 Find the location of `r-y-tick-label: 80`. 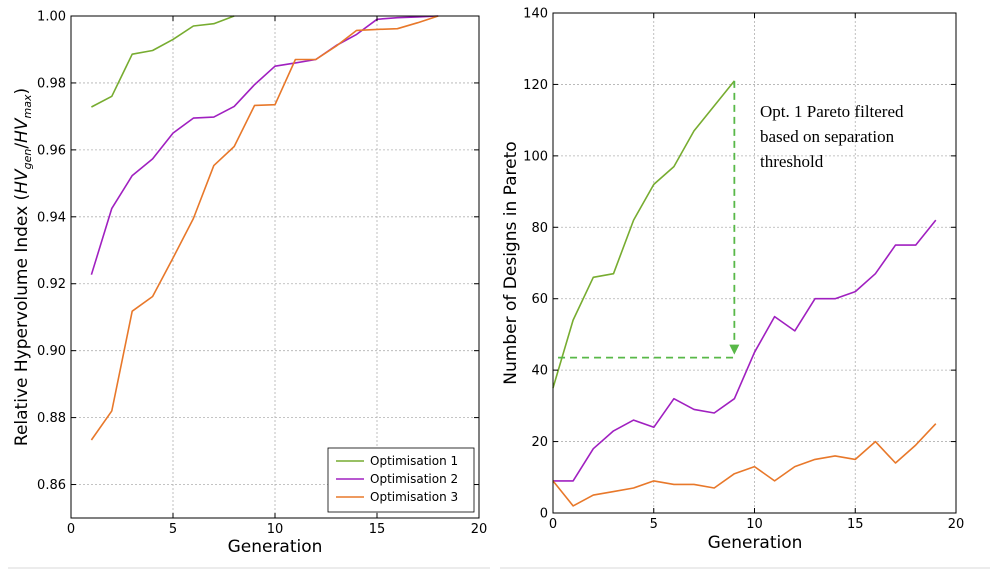

r-y-tick-label: 80 is located at coordinates (539, 228).